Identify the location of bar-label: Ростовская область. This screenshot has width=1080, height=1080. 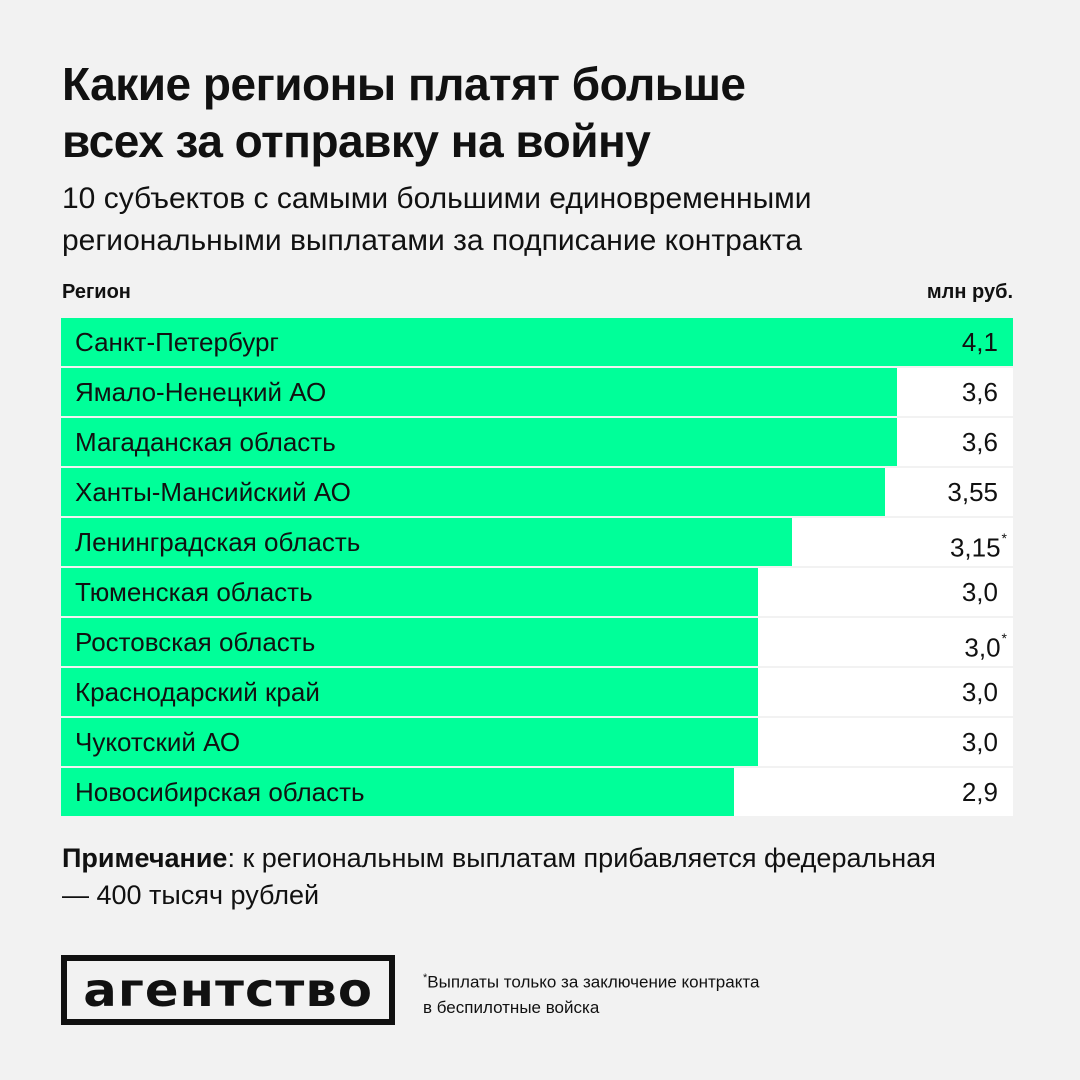
(195, 642).